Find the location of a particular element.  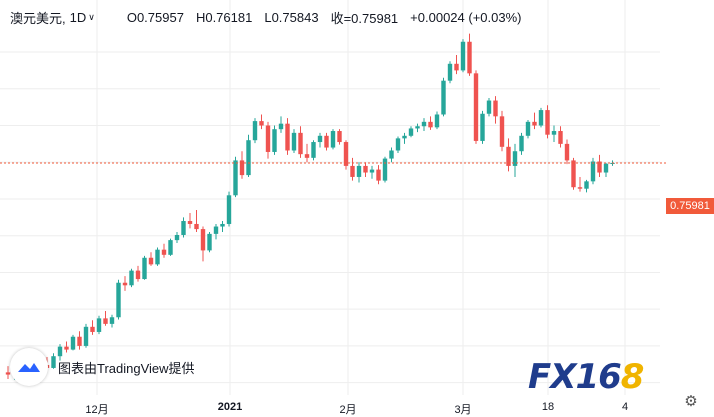

x-tick-label: 4 is located at coordinates (625, 407).